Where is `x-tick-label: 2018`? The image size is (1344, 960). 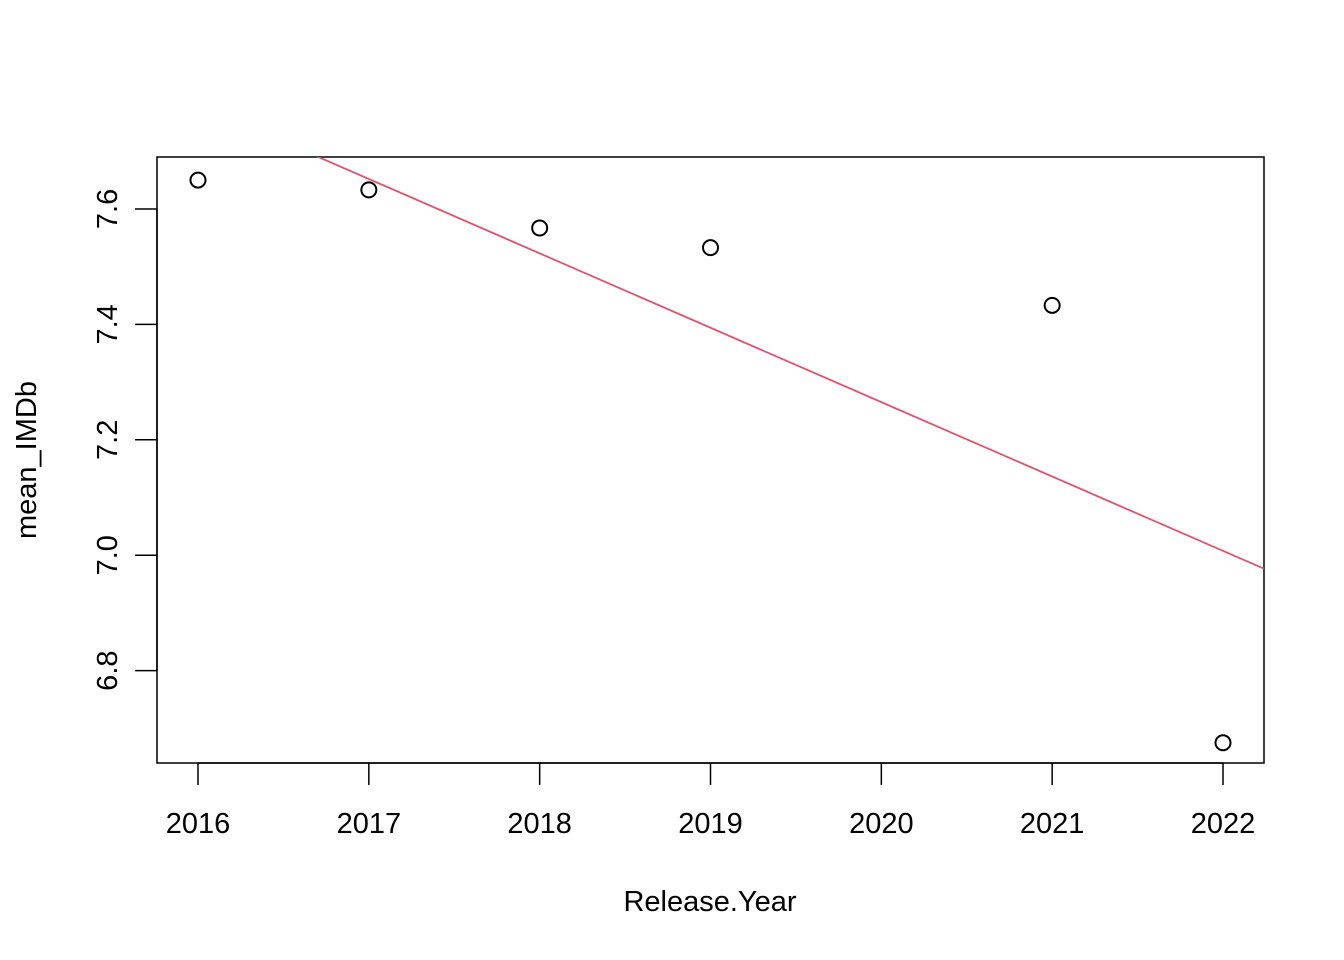 x-tick-label: 2018 is located at coordinates (539, 824).